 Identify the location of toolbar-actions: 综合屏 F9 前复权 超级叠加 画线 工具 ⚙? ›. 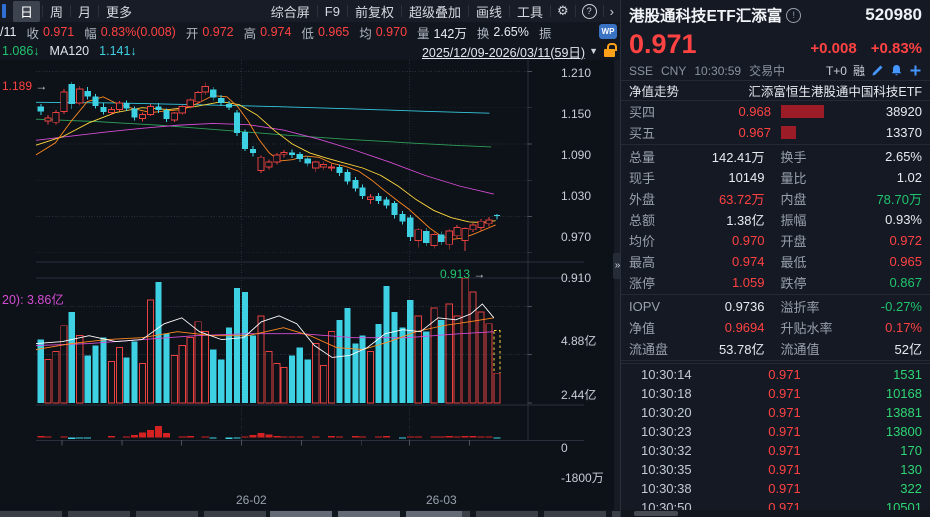
(442, 11).